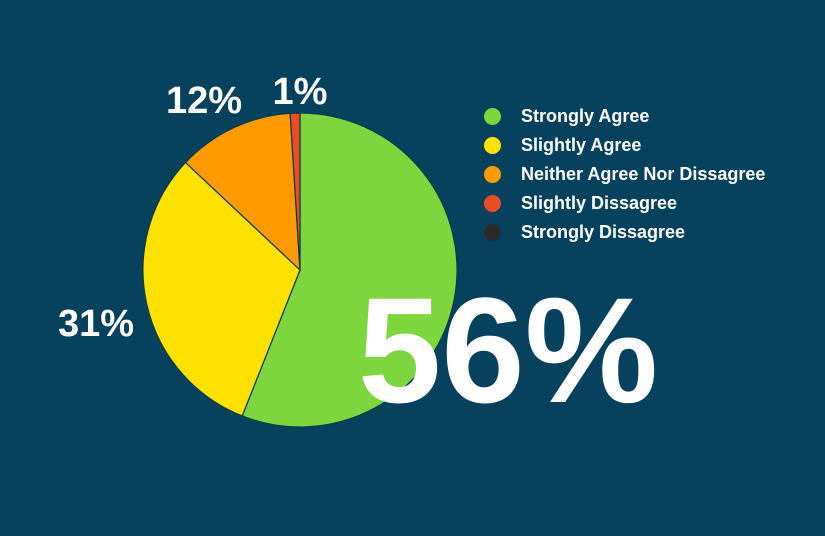 This screenshot has height=536, width=825. Describe the element at coordinates (295, 191) in the screenshot. I see `pie-slice-slightly-dissagree` at that location.